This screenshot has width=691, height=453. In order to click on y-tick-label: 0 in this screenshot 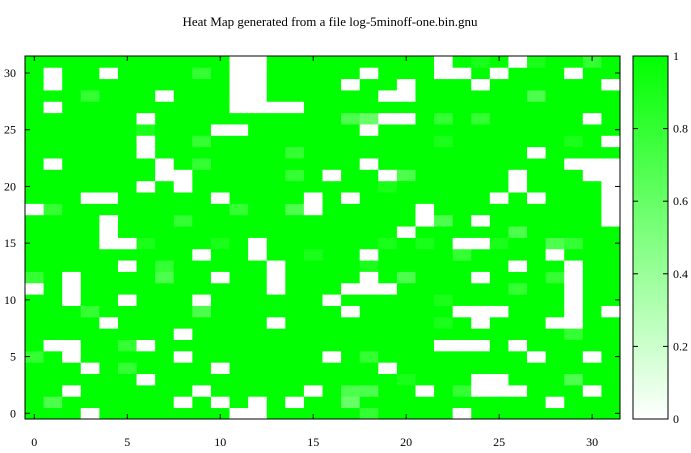, I will do `click(13, 413)`.